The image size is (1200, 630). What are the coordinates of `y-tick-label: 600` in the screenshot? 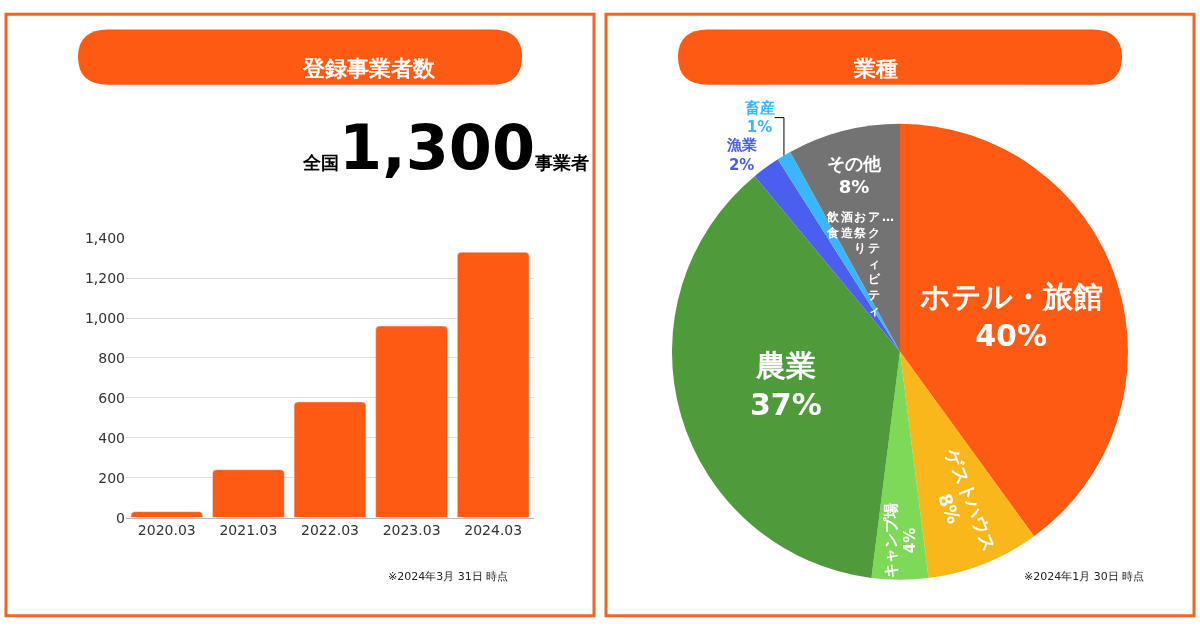 It's located at (111, 397).